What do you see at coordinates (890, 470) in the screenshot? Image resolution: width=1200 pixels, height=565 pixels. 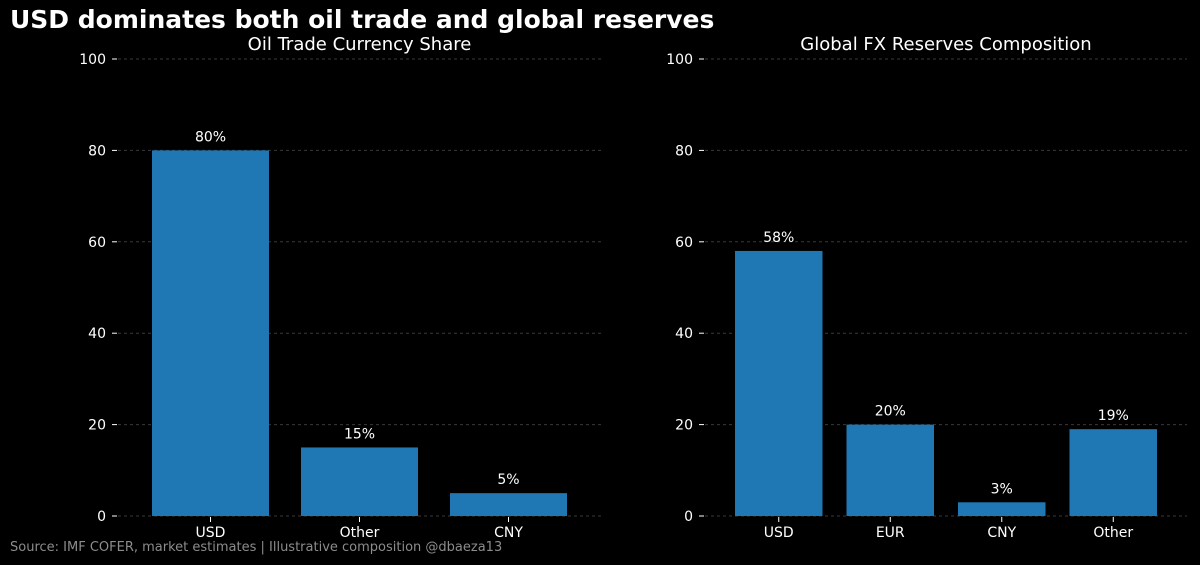 I see `bar-eur` at bounding box center [890, 470].